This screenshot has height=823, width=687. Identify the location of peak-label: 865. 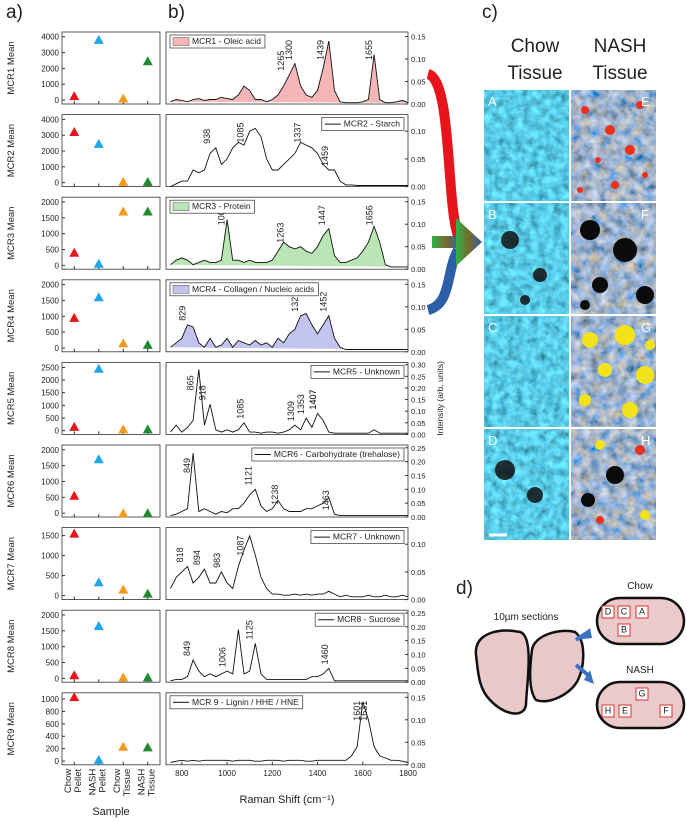
(191, 382).